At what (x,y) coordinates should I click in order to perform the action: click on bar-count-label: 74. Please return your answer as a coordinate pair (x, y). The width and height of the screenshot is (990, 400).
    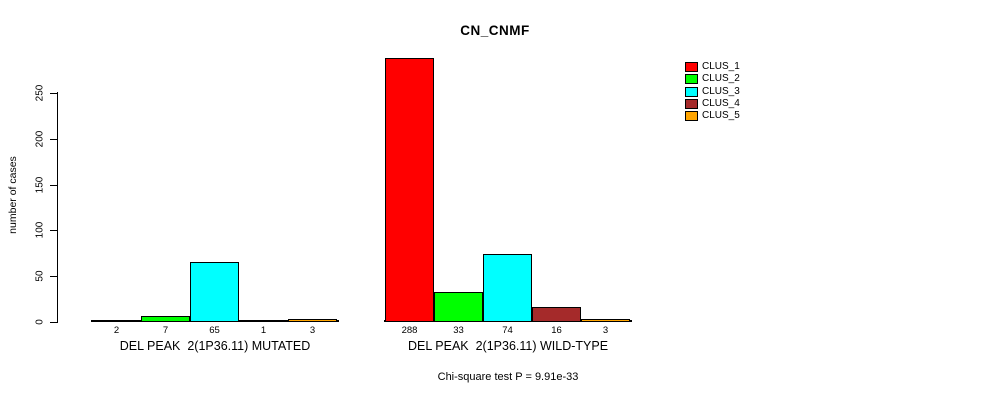
    Looking at the image, I should click on (507, 330).